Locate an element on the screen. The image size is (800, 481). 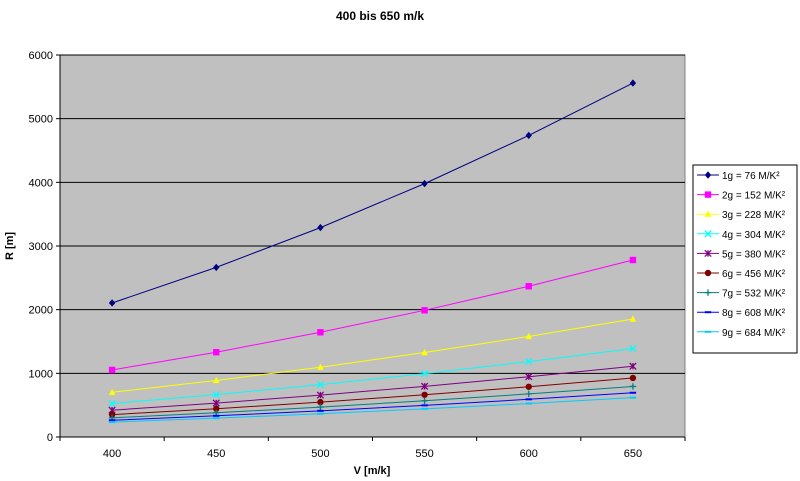
x-axis-label: V [m/k] is located at coordinates (372, 471).